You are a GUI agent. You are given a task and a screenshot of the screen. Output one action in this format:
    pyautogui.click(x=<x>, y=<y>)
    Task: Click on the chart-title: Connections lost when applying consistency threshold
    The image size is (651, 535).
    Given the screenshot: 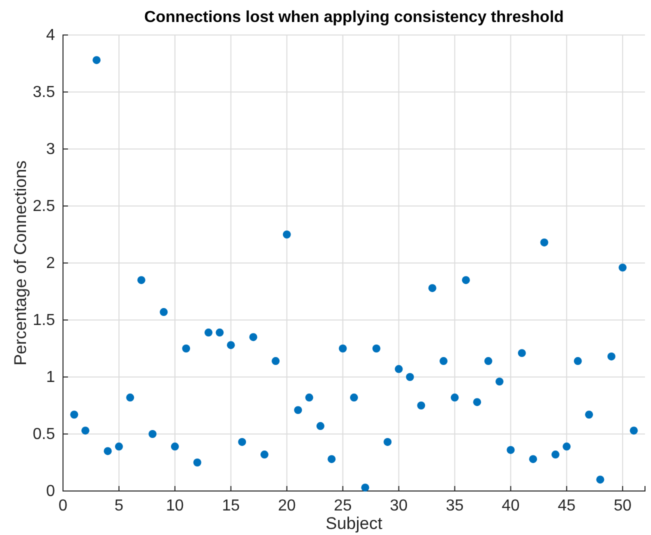 What is the action you would take?
    pyautogui.click(x=354, y=17)
    